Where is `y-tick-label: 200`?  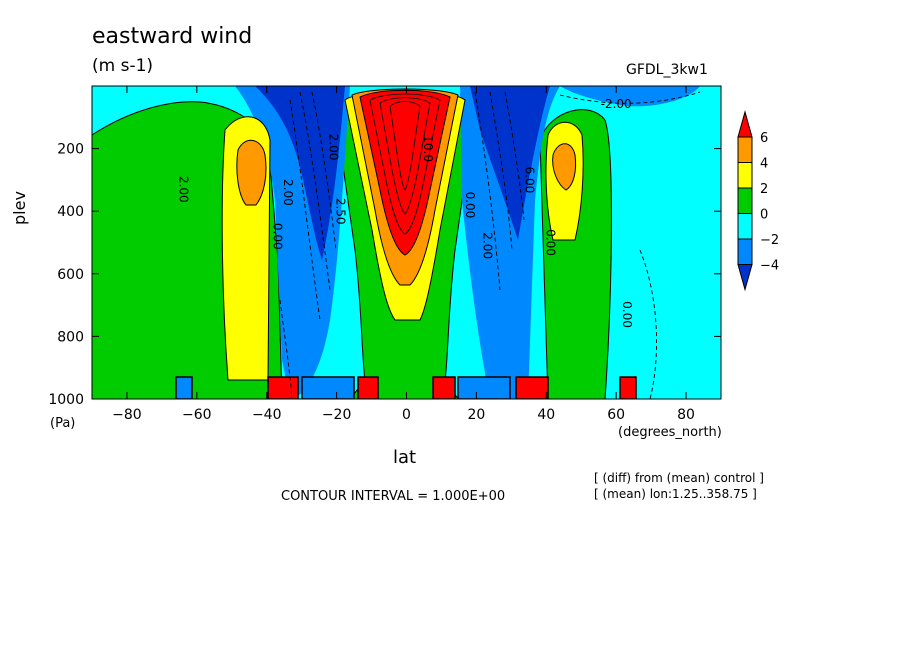
y-tick-label: 200 is located at coordinates (70, 150).